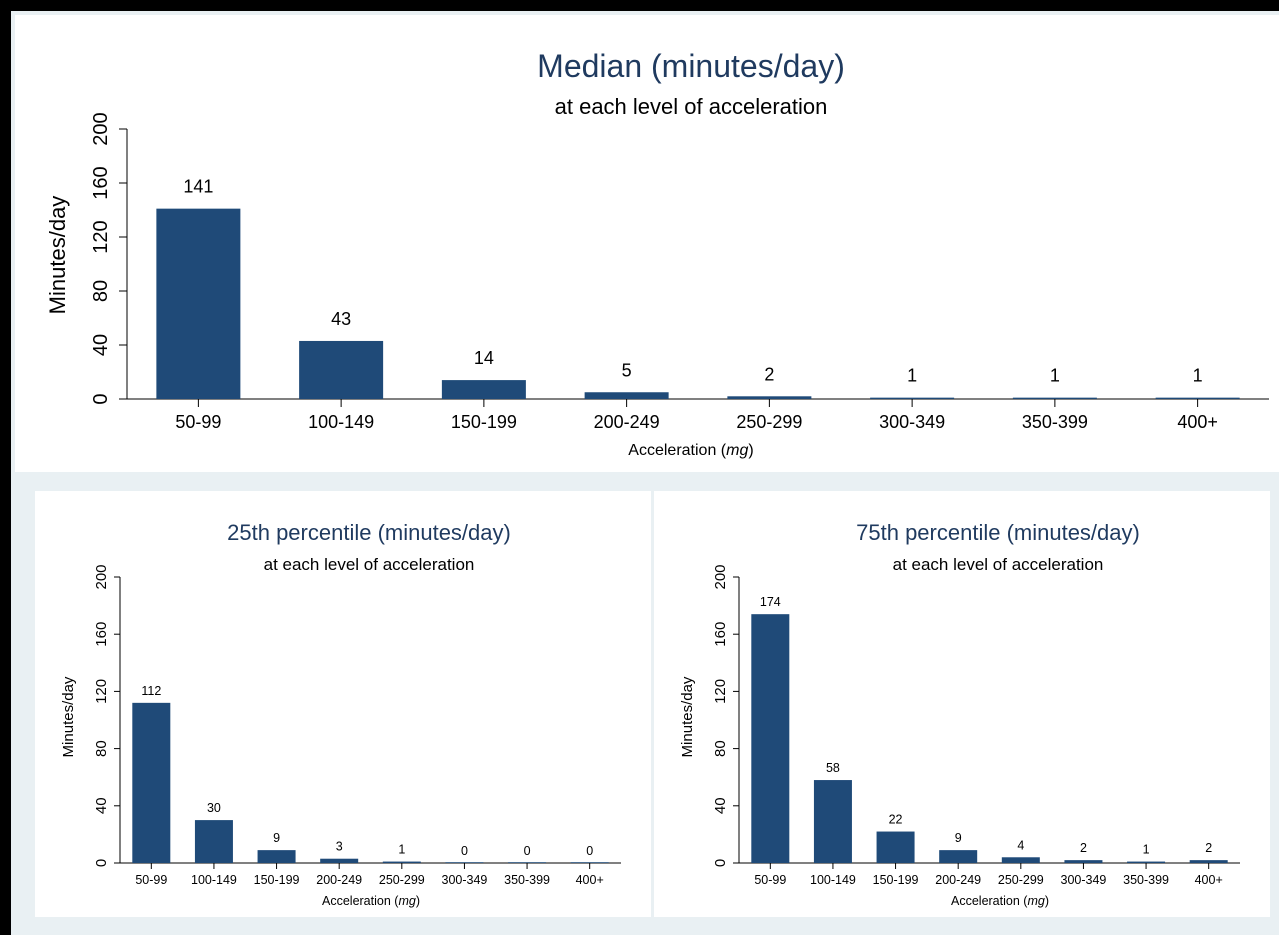 This screenshot has height=935, width=1279. What do you see at coordinates (339, 847) in the screenshot?
I see `bar-value-label: 3` at bounding box center [339, 847].